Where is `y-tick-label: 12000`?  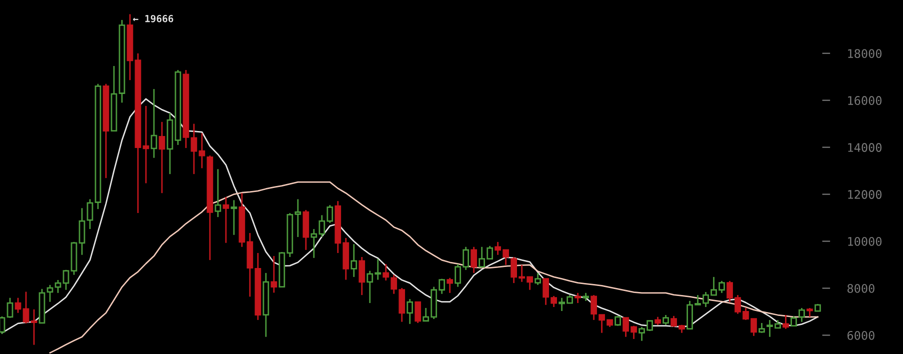 y-tick-label: 12000 is located at coordinates (865, 194).